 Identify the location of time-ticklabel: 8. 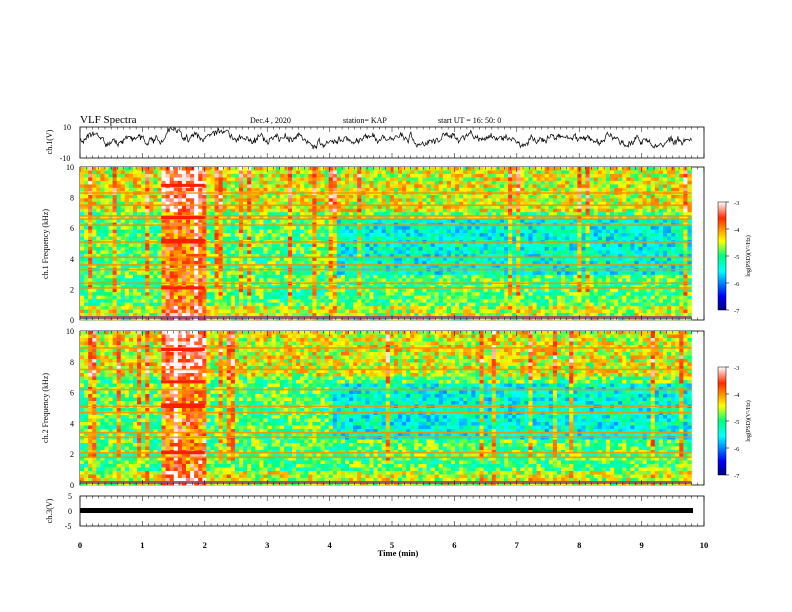
(579, 545).